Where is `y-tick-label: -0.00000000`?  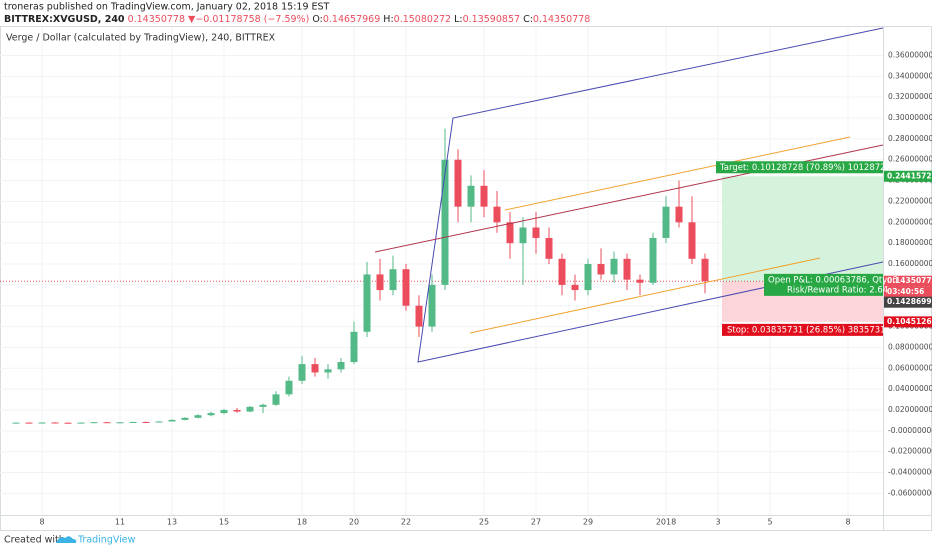 y-tick-label: -0.00000000 is located at coordinates (910, 430).